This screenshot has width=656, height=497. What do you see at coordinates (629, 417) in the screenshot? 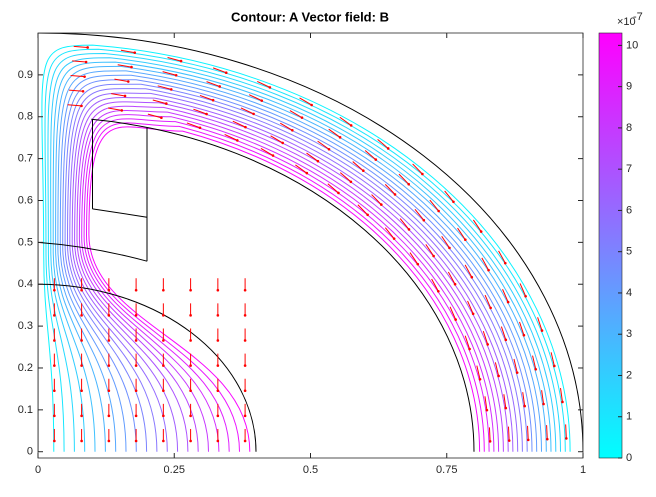
I see `colorbar-tick-label: 1` at bounding box center [629, 417].